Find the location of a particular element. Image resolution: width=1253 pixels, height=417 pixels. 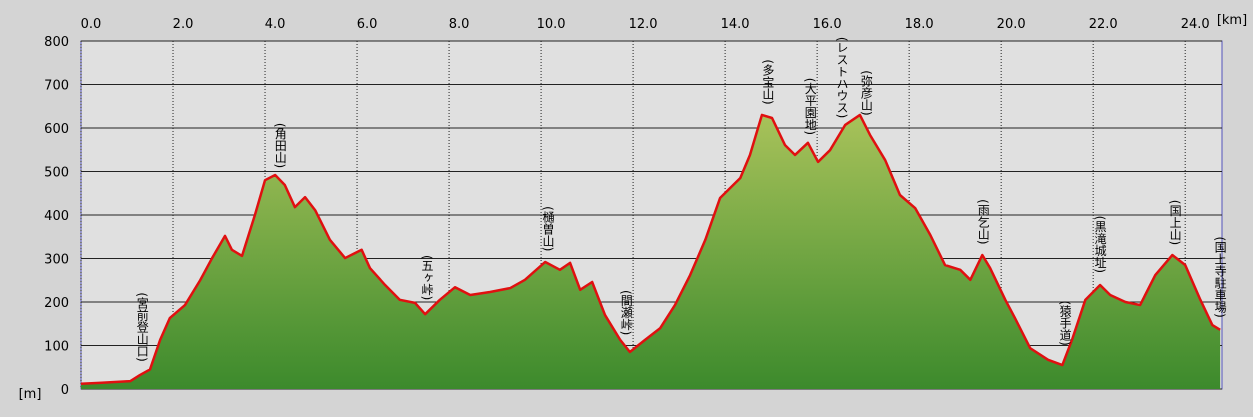

annotation: (角田山) is located at coordinates (280, 145).